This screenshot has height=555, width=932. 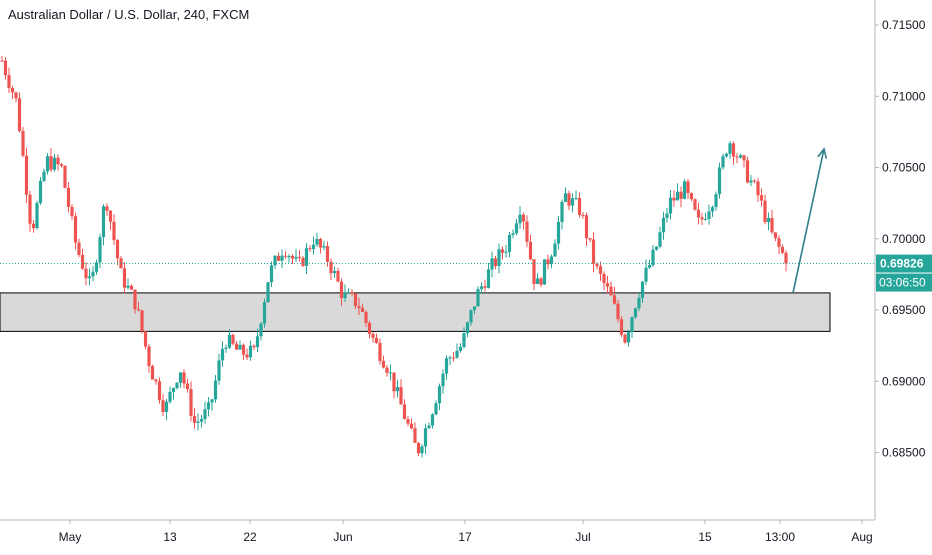 I want to click on price-tick-label: 0.69000, so click(x=904, y=381).